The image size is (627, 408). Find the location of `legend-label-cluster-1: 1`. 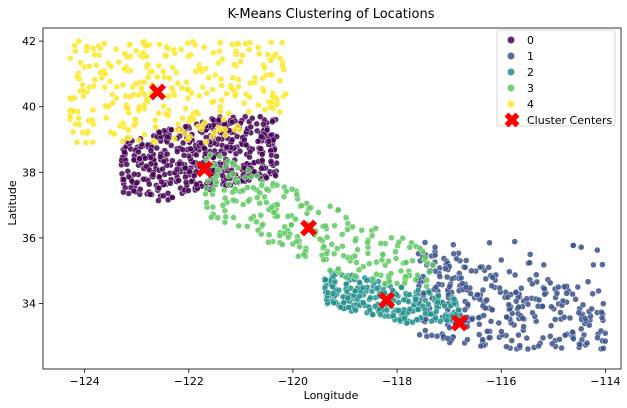

legend-label-cluster-1: 1 is located at coordinates (530, 56).